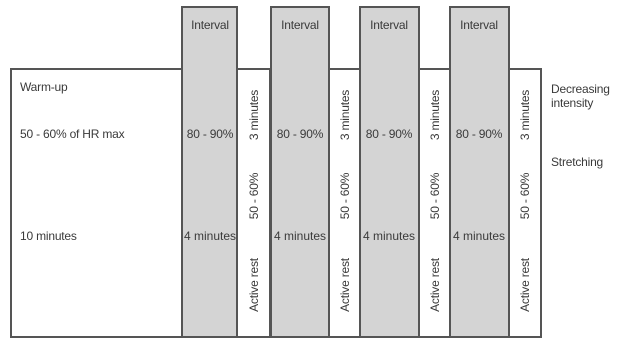  I want to click on rest-intensity-4: 50 - 60%, so click(525, 196).